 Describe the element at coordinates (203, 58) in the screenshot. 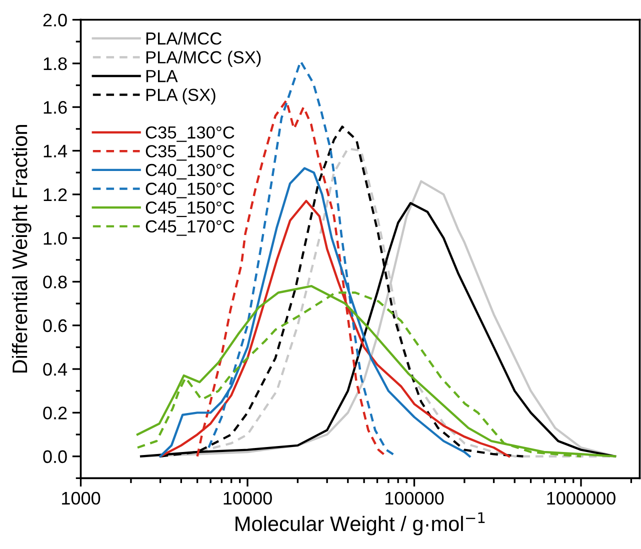

I see `legend-label: PLA/MCC (SX)` at that location.